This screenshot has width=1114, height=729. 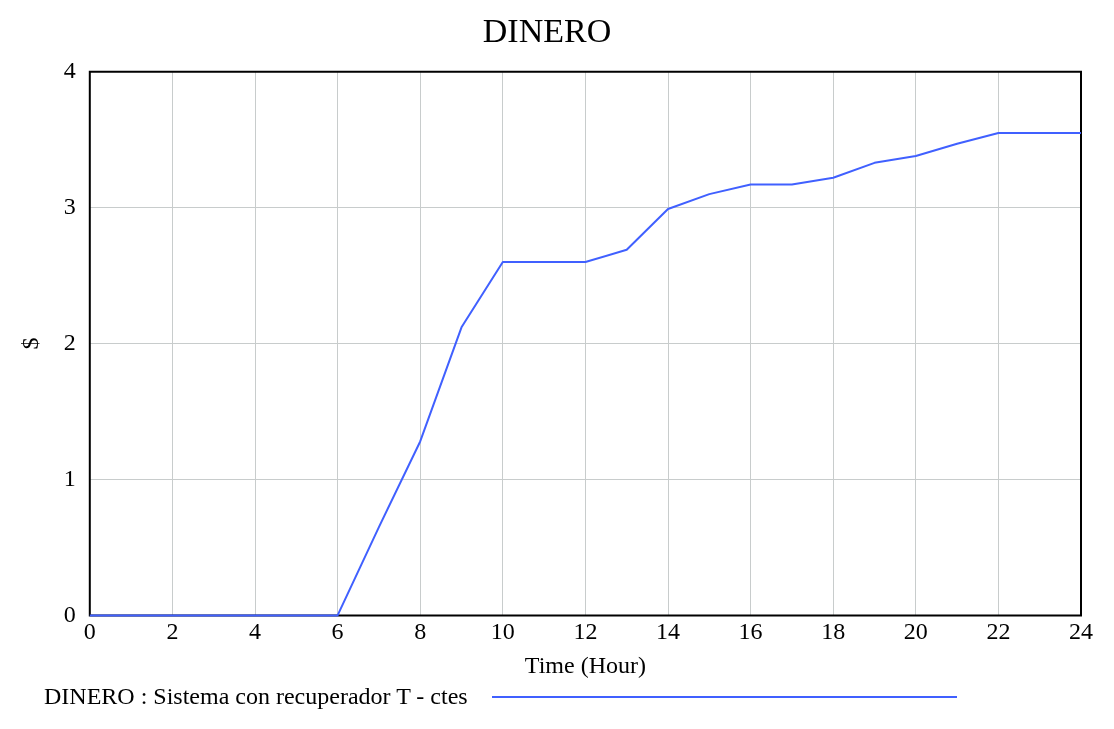 What do you see at coordinates (69, 613) in the screenshot?
I see `y-tick-label: 0` at bounding box center [69, 613].